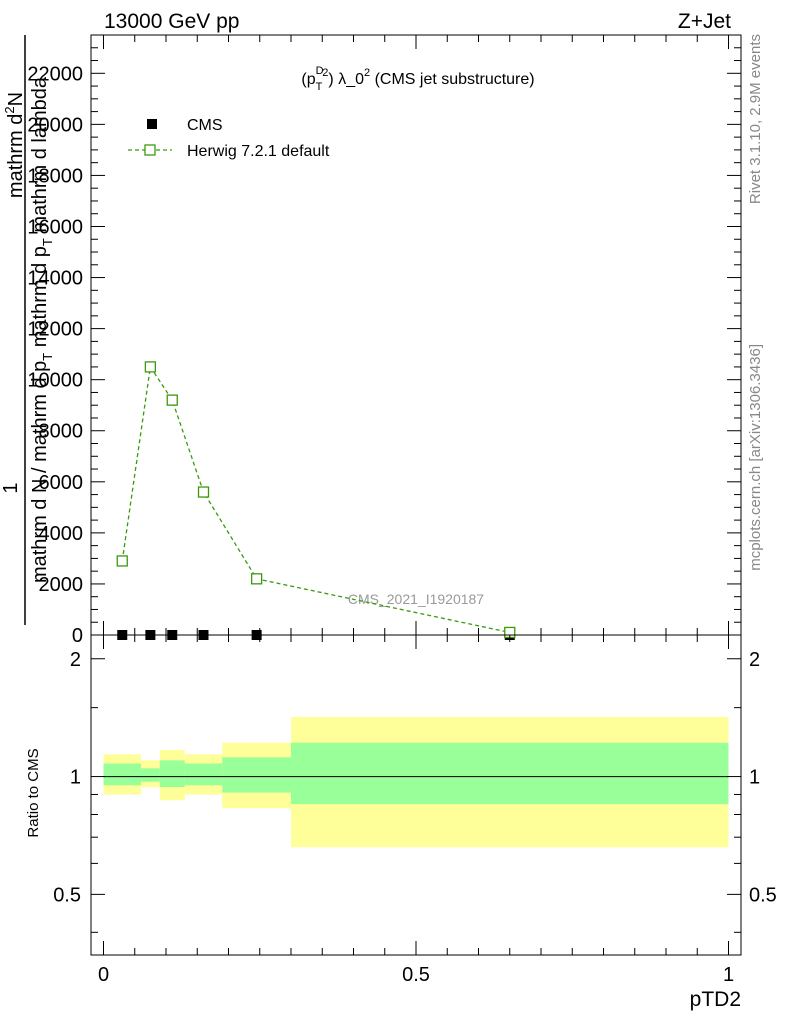 This screenshot has height=1024, width=786. Describe the element at coordinates (728, 975) in the screenshot. I see `xtick-label: 1` at that location.